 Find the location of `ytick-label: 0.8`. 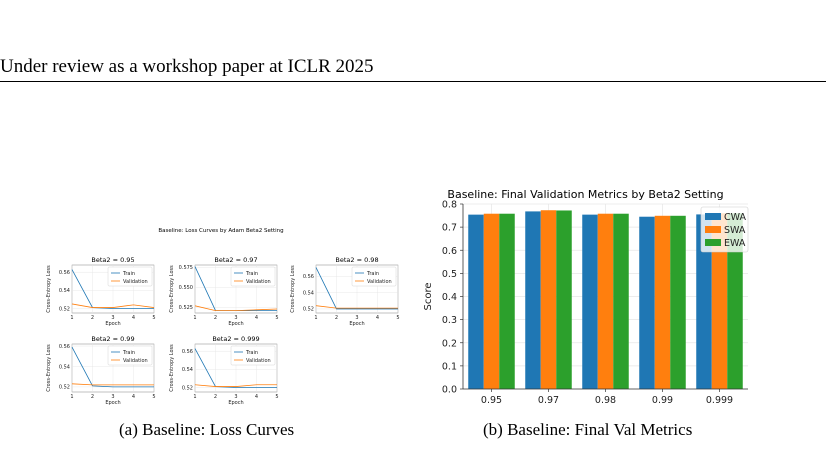

ytick-label: 0.8 is located at coordinates (449, 205).